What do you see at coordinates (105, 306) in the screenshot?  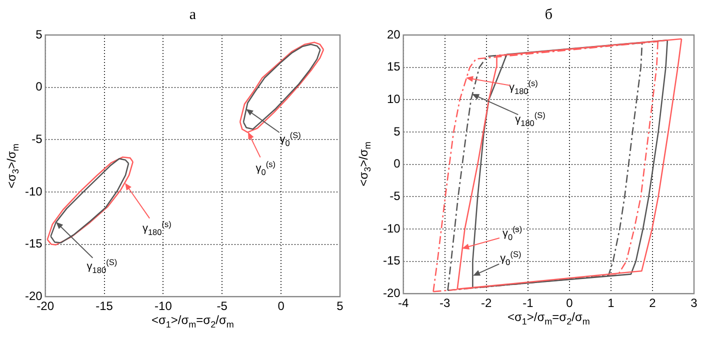 I see `x-tick-label: -15` at bounding box center [105, 306].